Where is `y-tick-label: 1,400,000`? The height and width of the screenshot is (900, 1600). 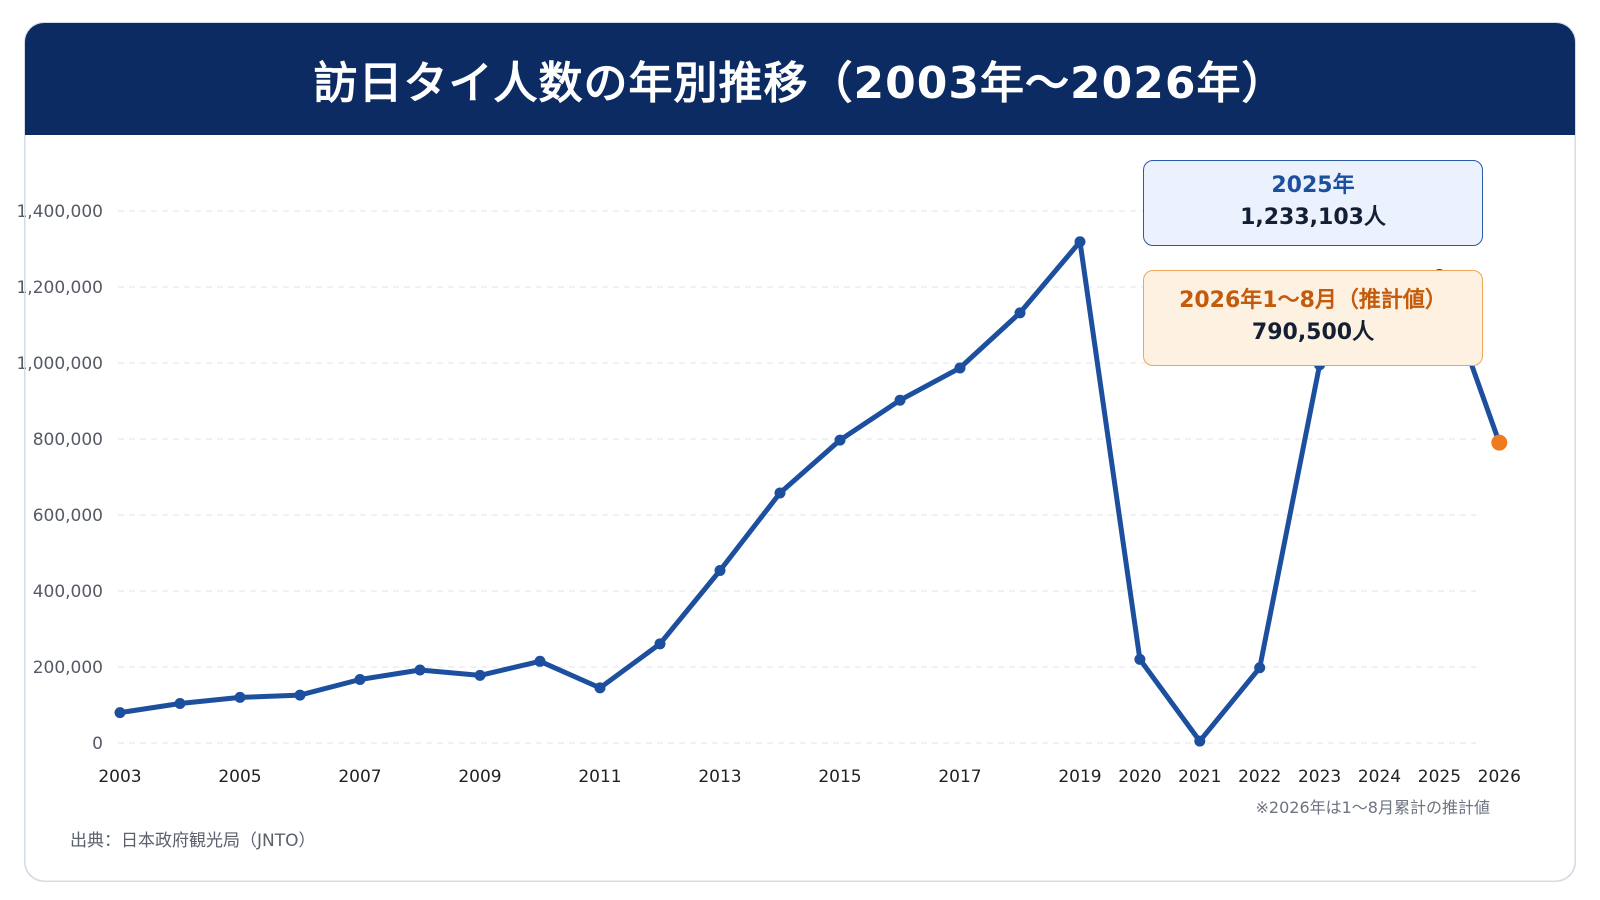
y-tick-label: 1,400,000 is located at coordinates (59, 212).